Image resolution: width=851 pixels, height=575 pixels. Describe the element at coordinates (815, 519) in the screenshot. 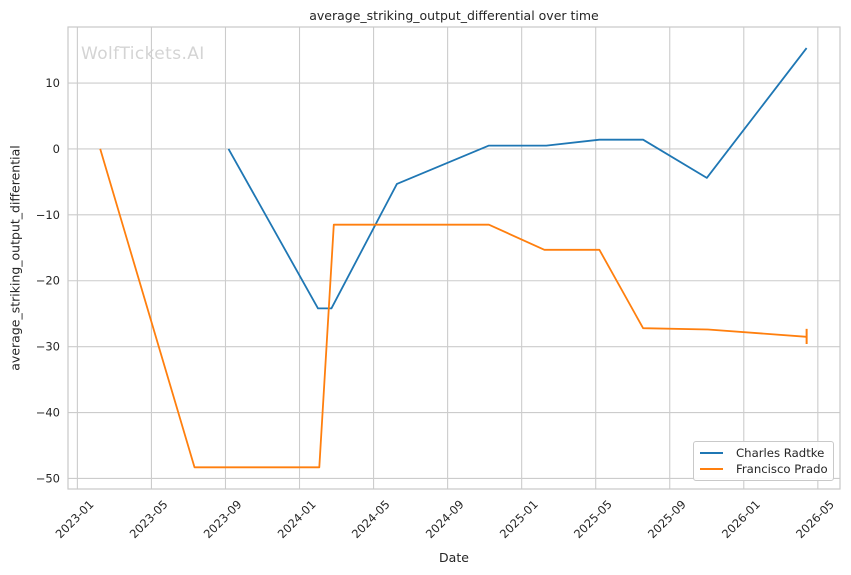

I see `x-tick-label: 2026-05` at that location.